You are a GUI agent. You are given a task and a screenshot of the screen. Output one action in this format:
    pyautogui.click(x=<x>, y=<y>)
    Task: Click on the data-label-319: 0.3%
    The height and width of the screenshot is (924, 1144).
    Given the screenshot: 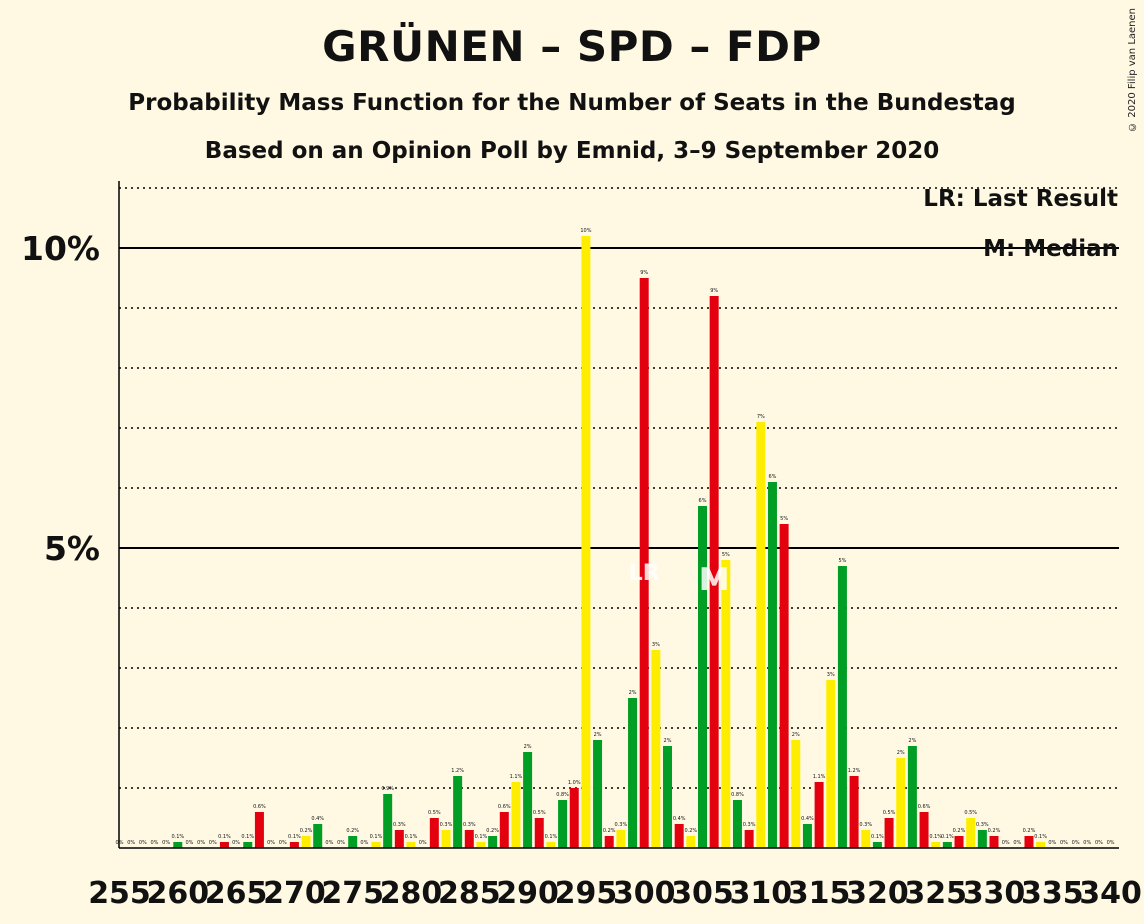 What is the action you would take?
    pyautogui.click(x=865, y=825)
    